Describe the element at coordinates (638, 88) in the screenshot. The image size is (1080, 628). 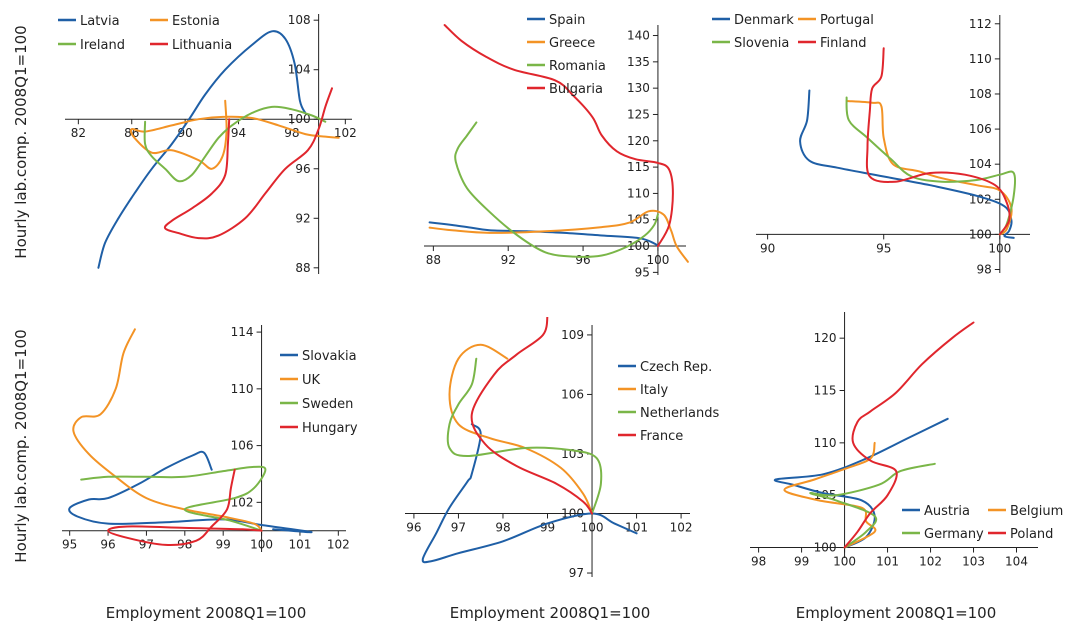
I see `y-tick-label: 130` at that location.